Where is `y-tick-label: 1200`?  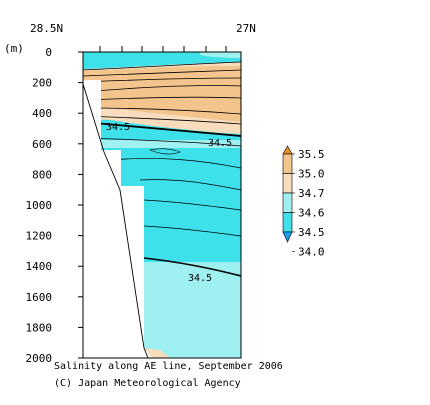
y-tick-label: 1200 is located at coordinates (39, 236).